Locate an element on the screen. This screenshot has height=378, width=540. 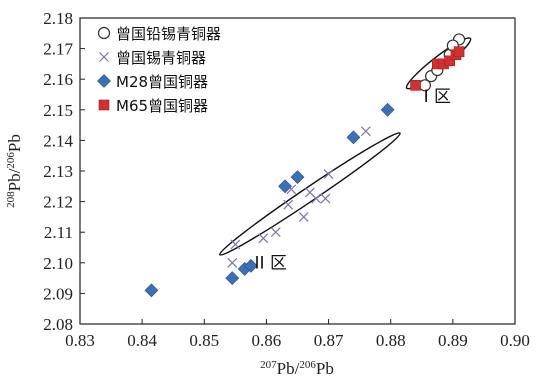
y-tick-label: 2.18 is located at coordinates (58, 18).